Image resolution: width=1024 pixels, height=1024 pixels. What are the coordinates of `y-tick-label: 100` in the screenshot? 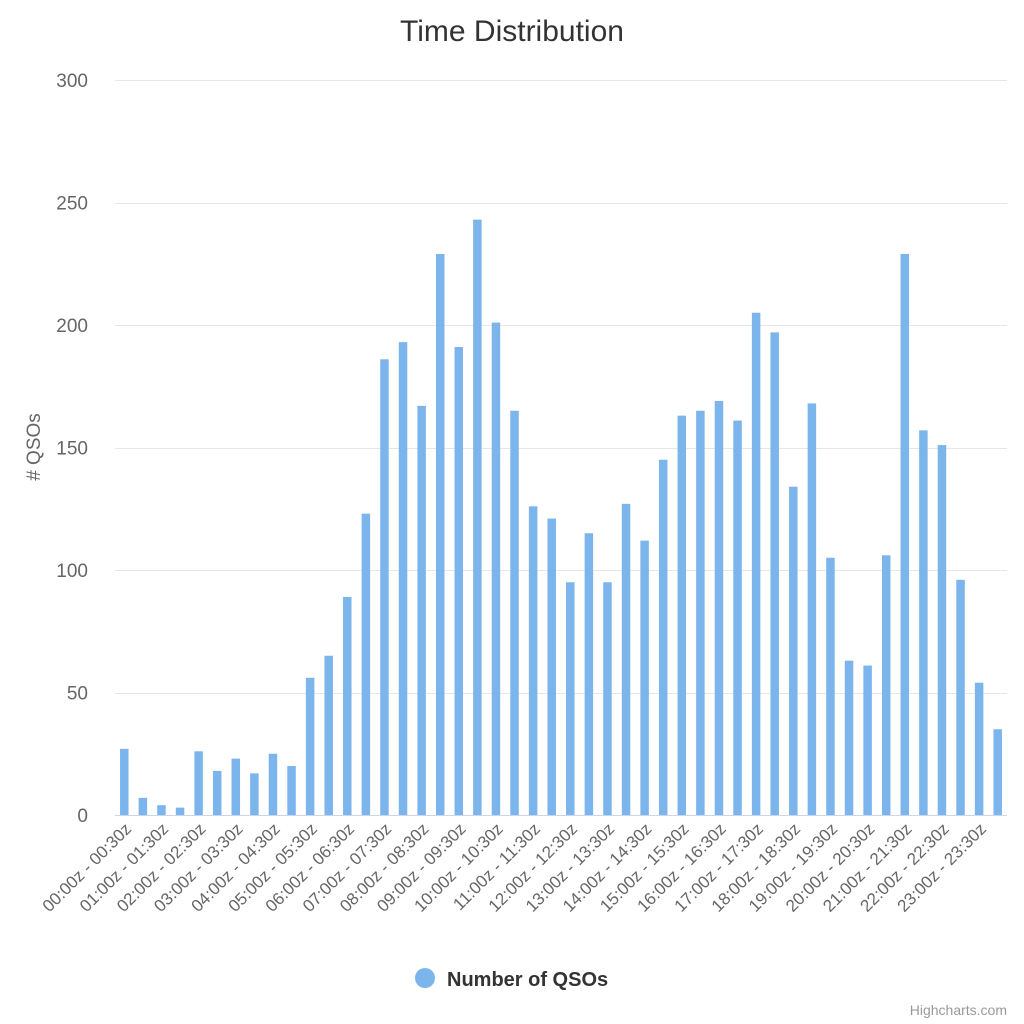 It's located at (72, 571).